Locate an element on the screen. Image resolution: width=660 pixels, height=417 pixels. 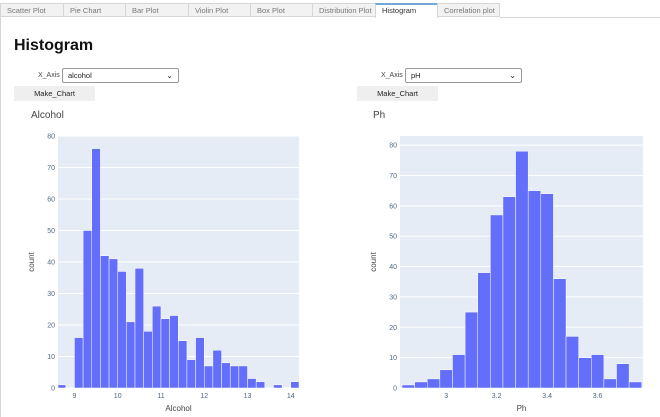
tab-box-plot: Box Plot is located at coordinates (281, 10).